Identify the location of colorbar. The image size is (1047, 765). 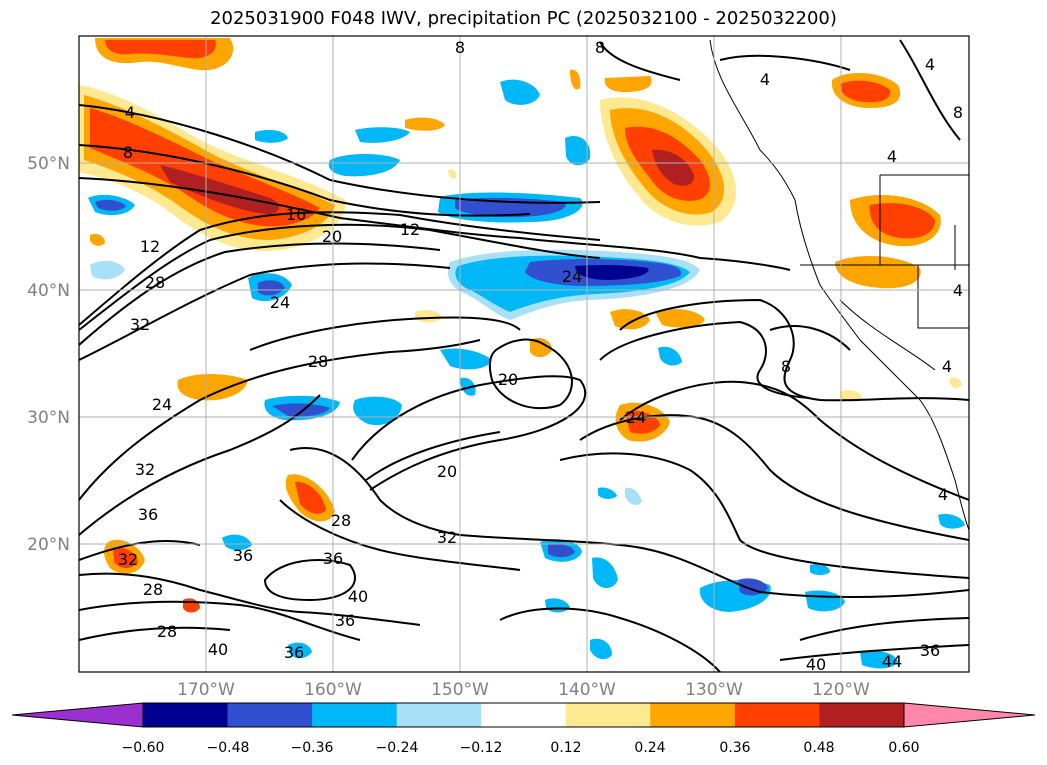
(523, 715).